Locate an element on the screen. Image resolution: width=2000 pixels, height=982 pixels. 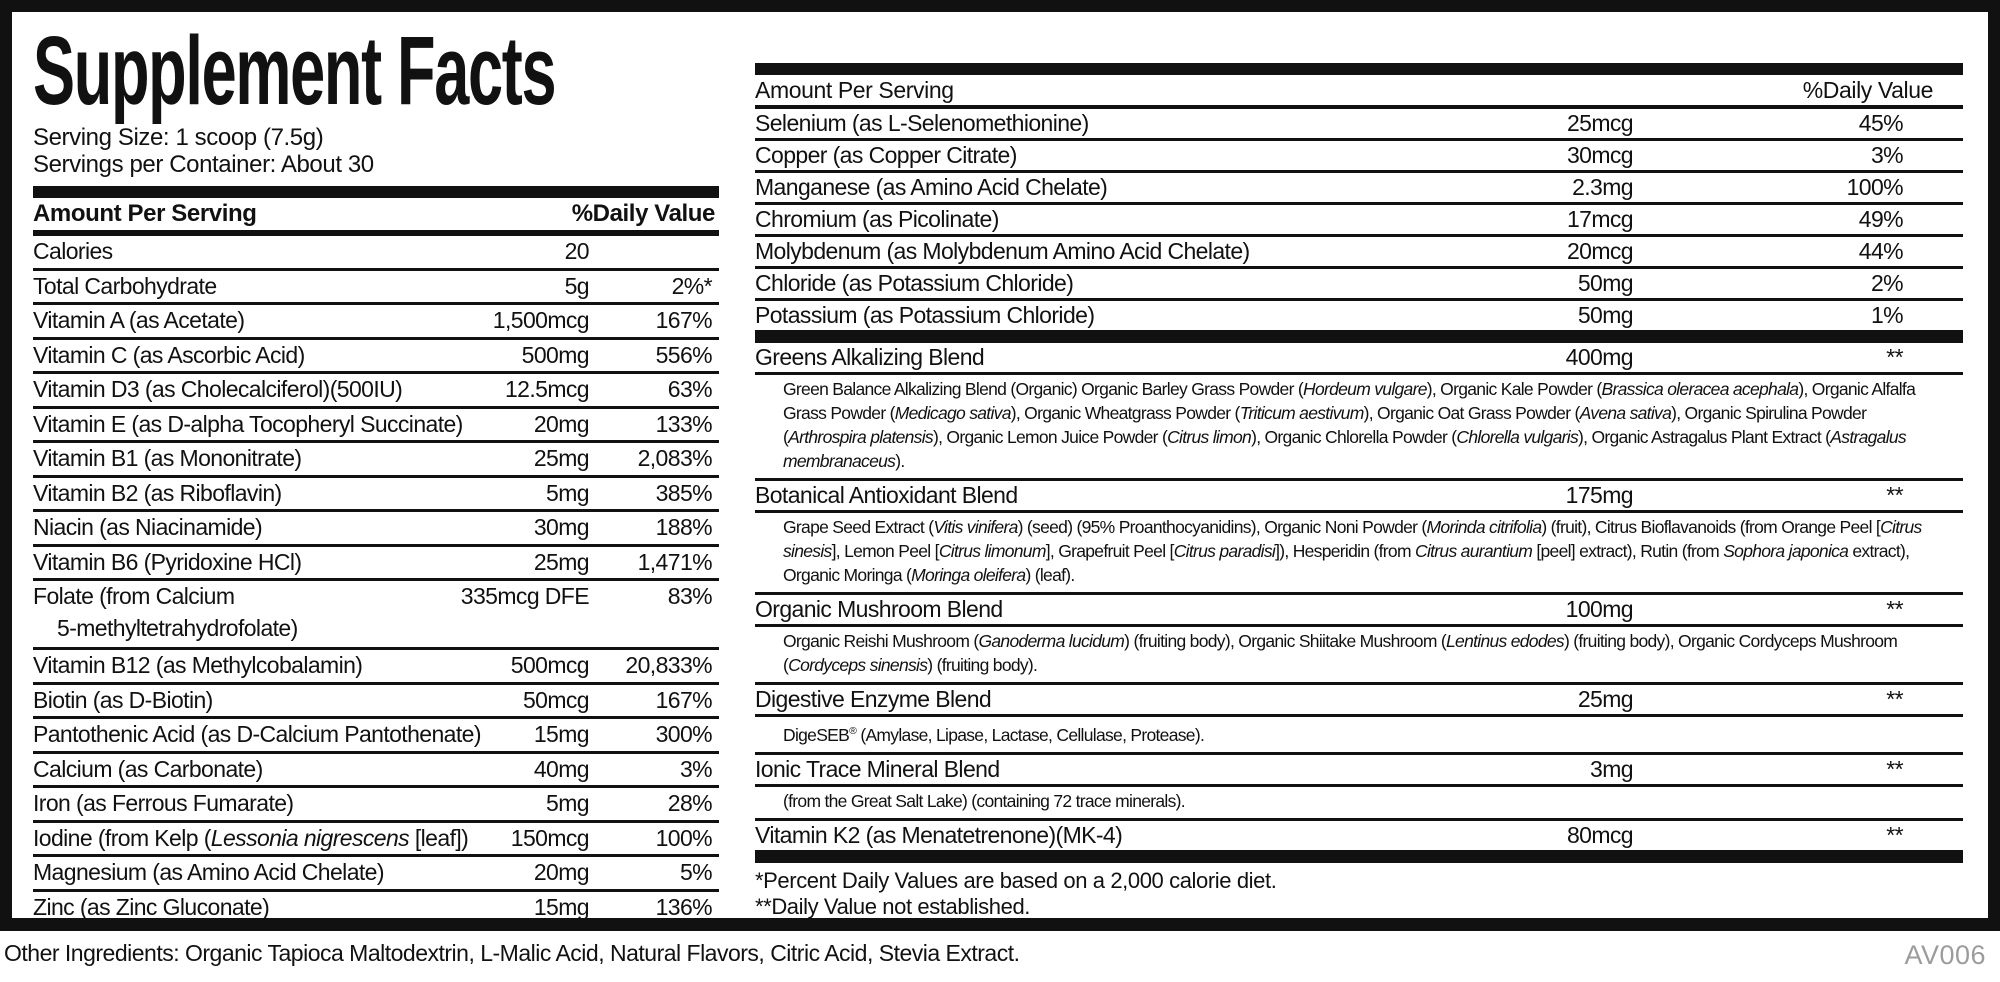
nutrient-name: Niacin (as Niacinamide) is located at coordinates (148, 527).